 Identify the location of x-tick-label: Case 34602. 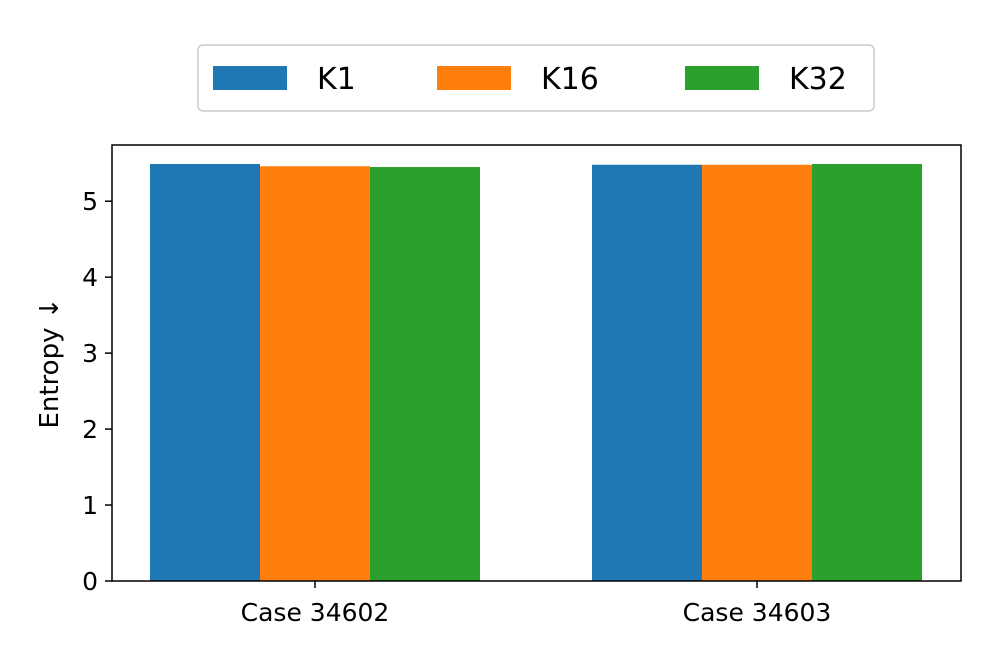
(315, 612).